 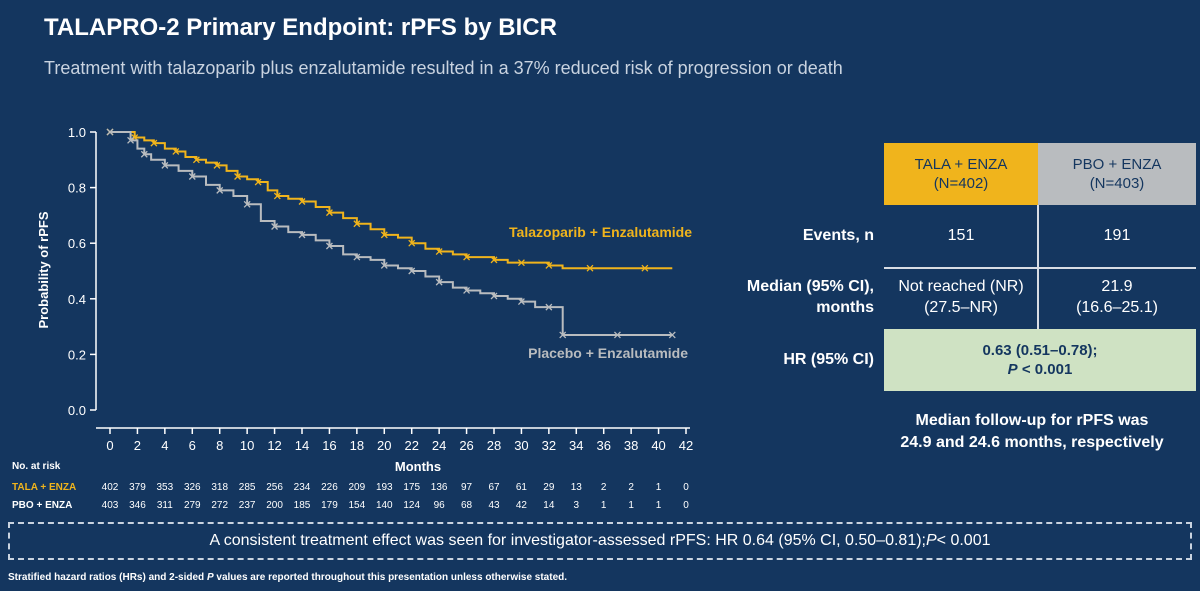 I want to click on events-tala: 151, so click(x=961, y=235).